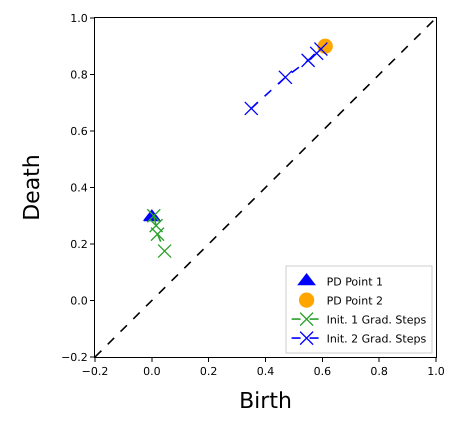  I want to click on y-tick-label: 0.8, so click(79, 75).